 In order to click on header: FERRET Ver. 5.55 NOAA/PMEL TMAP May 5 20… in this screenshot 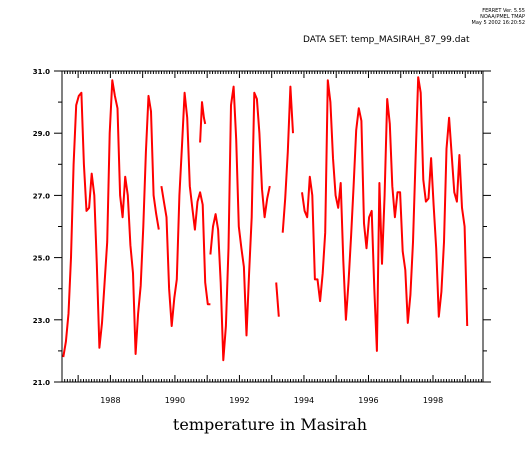, I will do `click(414, 26)`.